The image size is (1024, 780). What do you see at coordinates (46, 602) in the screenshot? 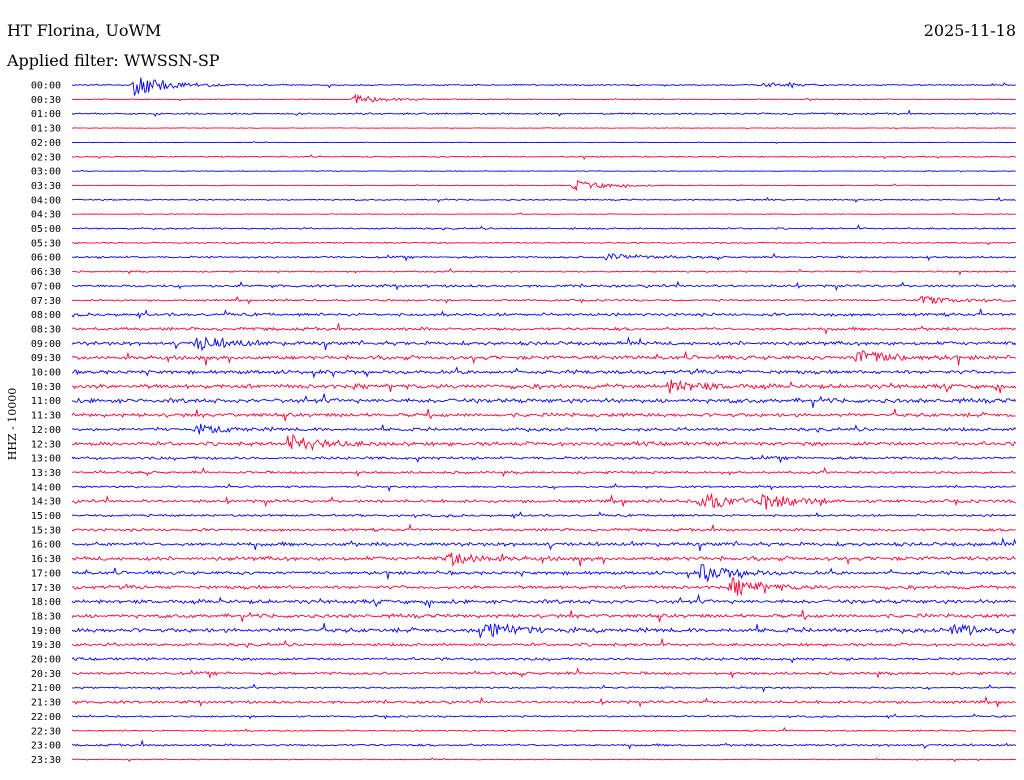
I see `row-time-label: 18:00` at bounding box center [46, 602].